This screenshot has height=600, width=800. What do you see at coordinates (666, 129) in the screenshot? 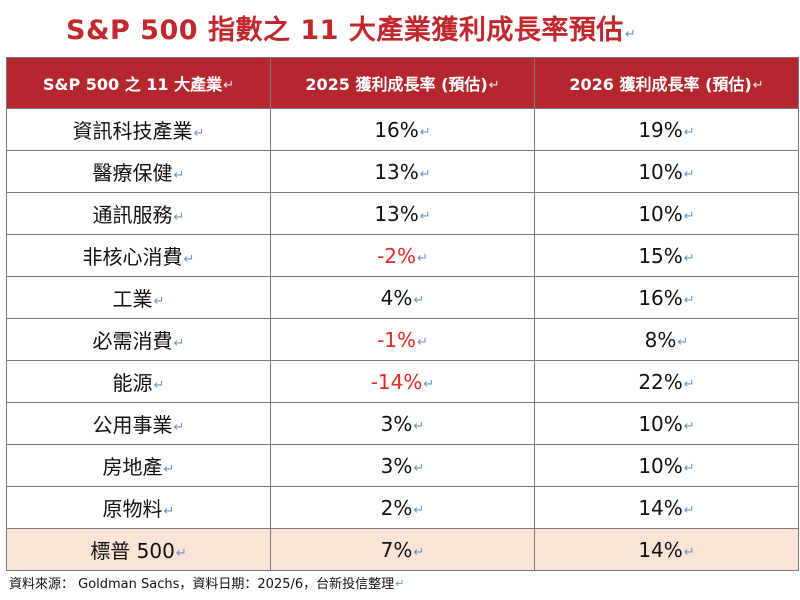
I see `growth-2026-cell: 19%↵` at bounding box center [666, 129].